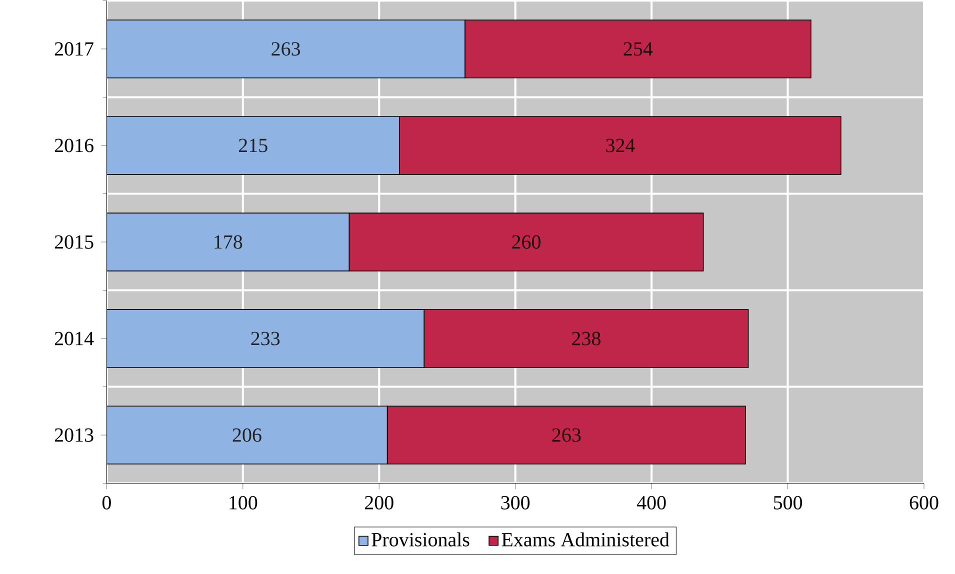 The width and height of the screenshot is (955, 574). Describe the element at coordinates (74, 339) in the screenshot. I see `y-tick-label: 2014` at that location.